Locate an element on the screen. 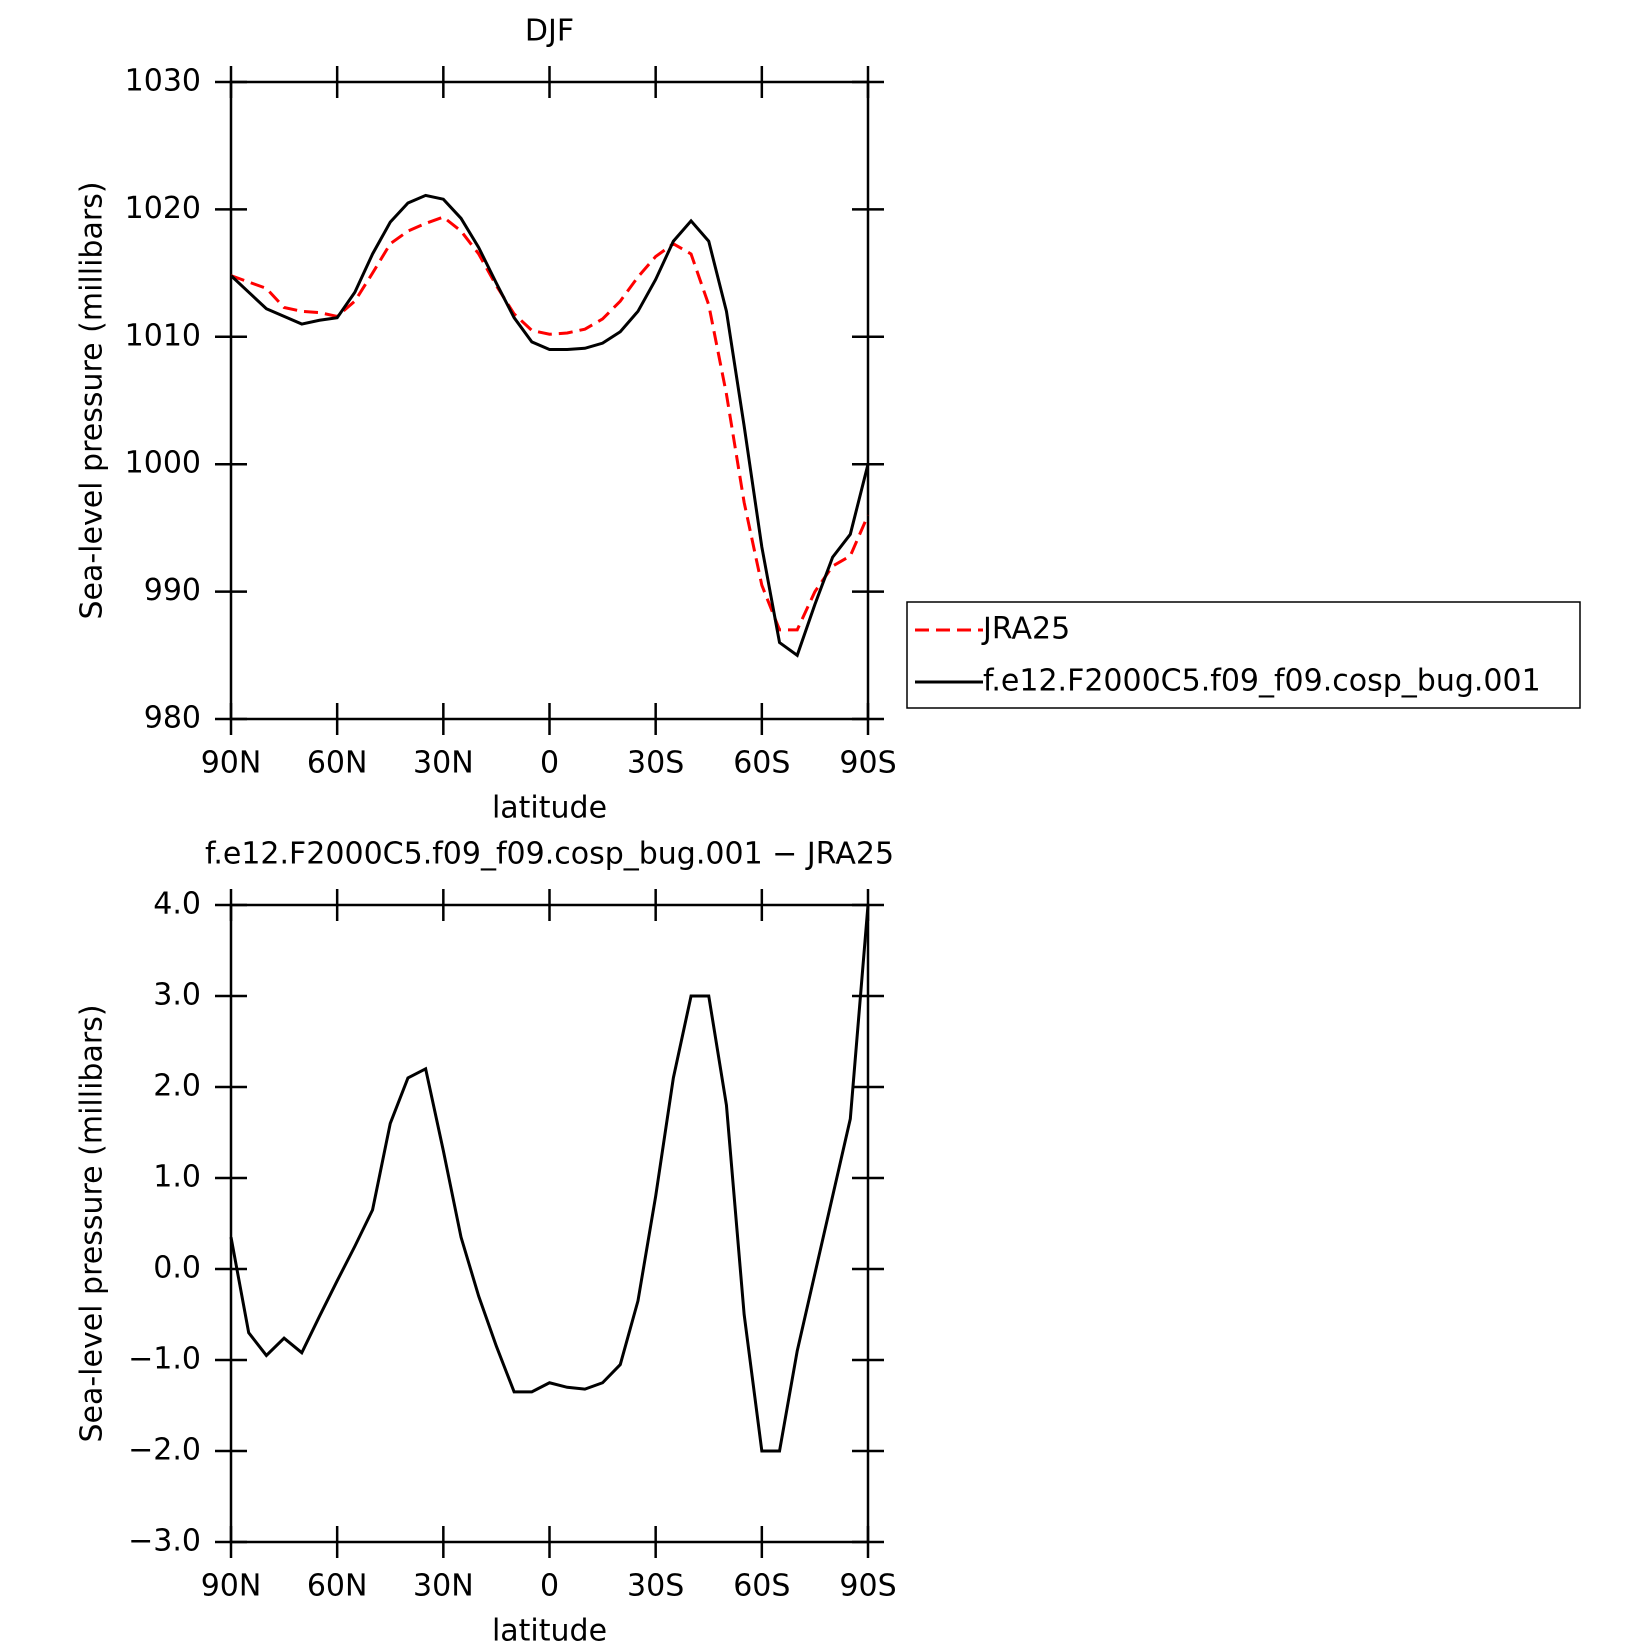 This screenshot has height=1647, width=1647. y-tick-label: 1.0 is located at coordinates (177, 1177).